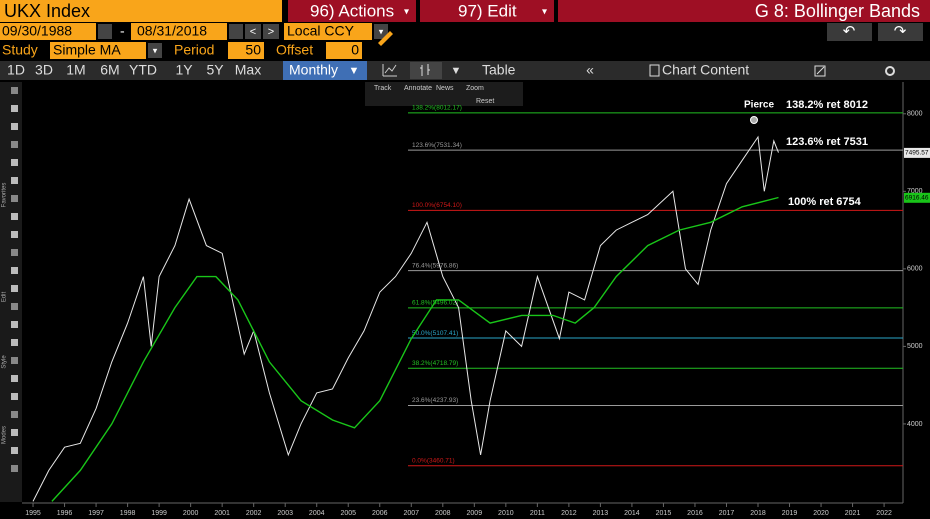 Image resolution: width=930 pixels, height=519 pixels. I want to click on actions-menu, so click(352, 11).